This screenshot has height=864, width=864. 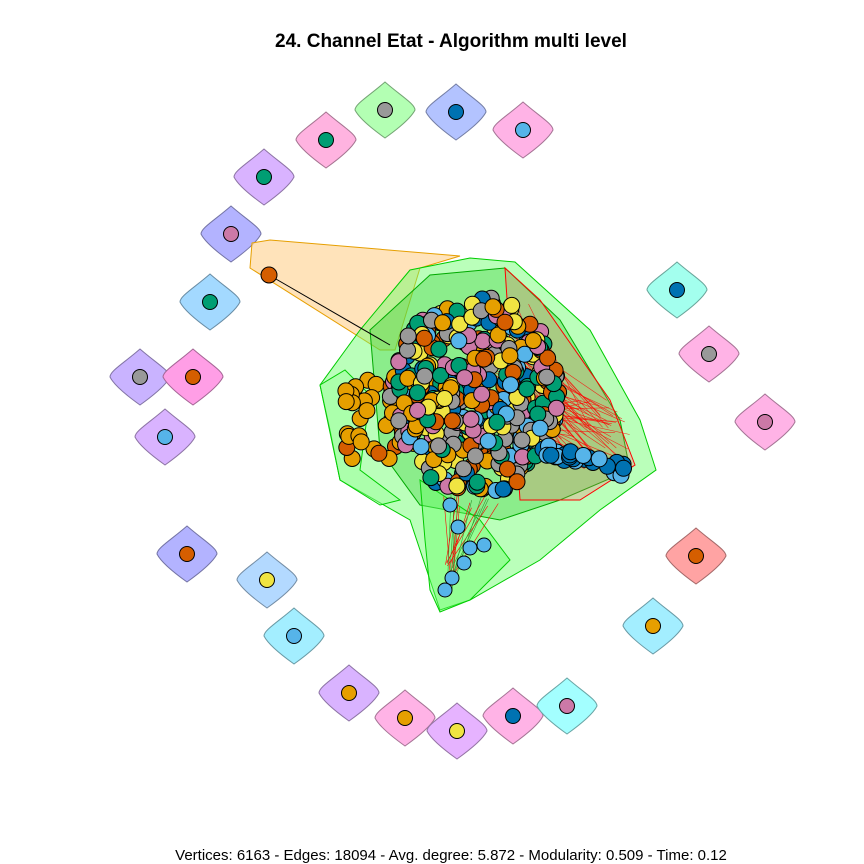 I want to click on outlier-edge, so click(x=329, y=310).